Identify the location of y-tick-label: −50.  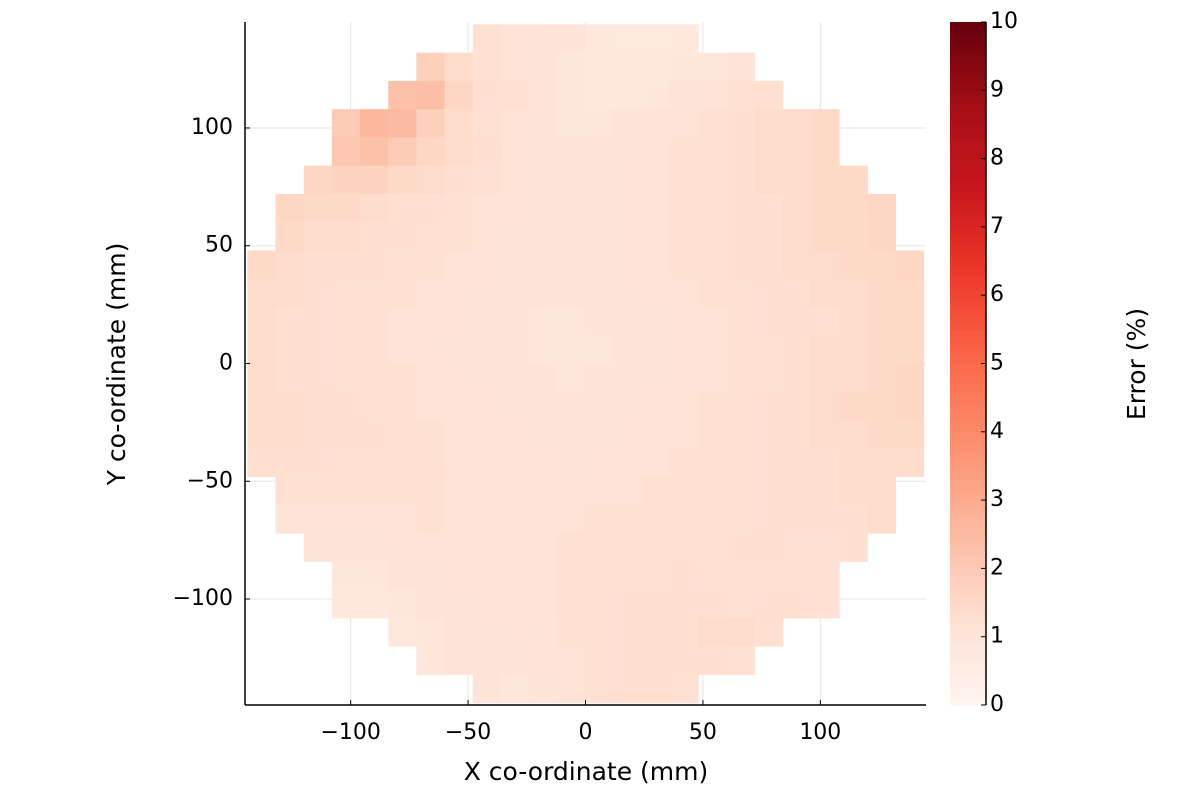
(210, 480).